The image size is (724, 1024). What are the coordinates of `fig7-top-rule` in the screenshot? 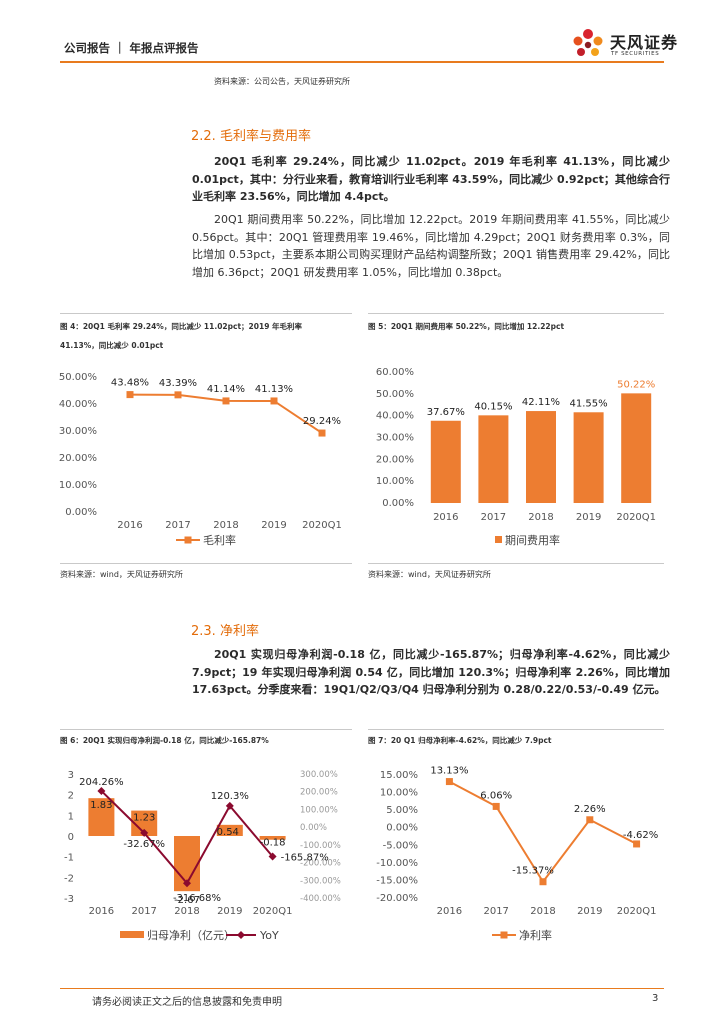 It's located at (516, 729).